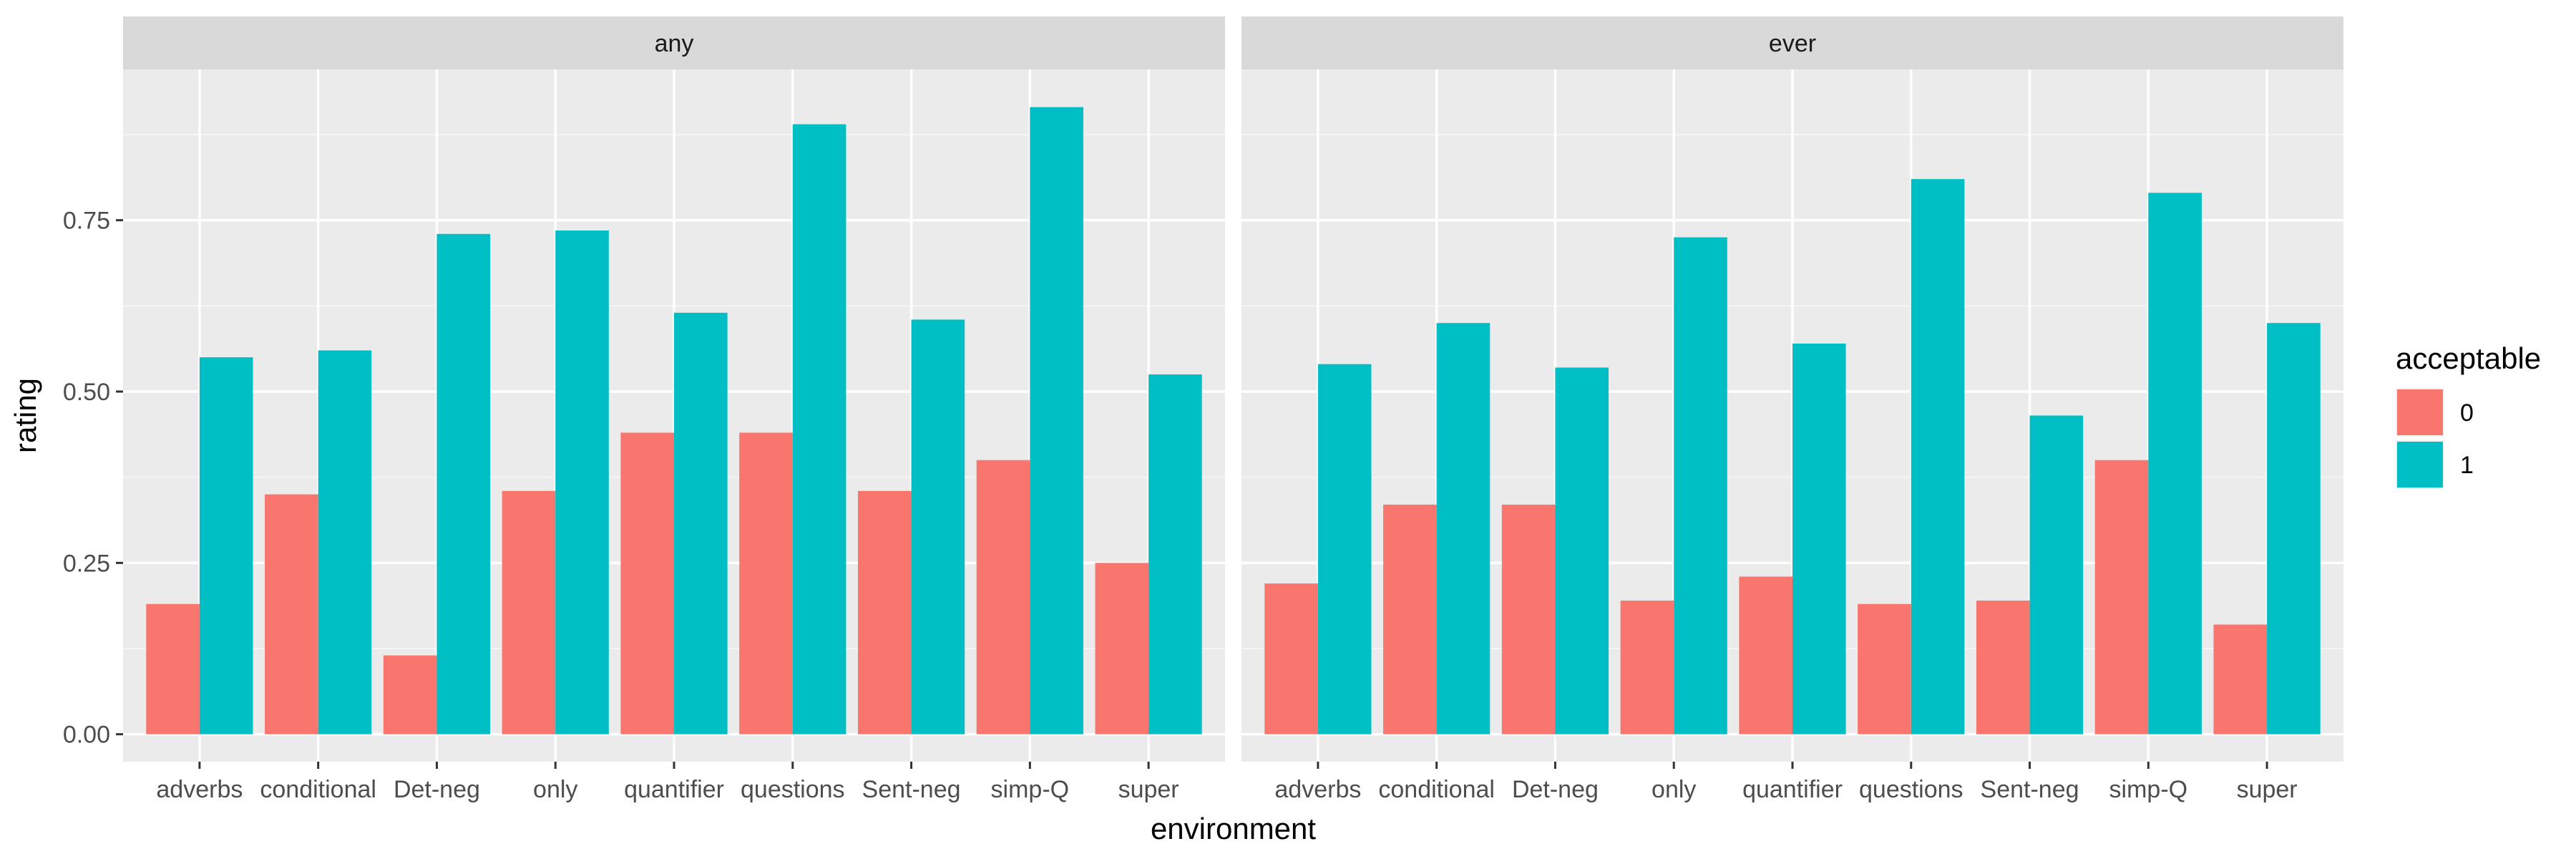 The width and height of the screenshot is (2576, 859). What do you see at coordinates (93, 478) in the screenshot?
I see `y-axis: 0.00 0.25 0.50 0.75` at bounding box center [93, 478].